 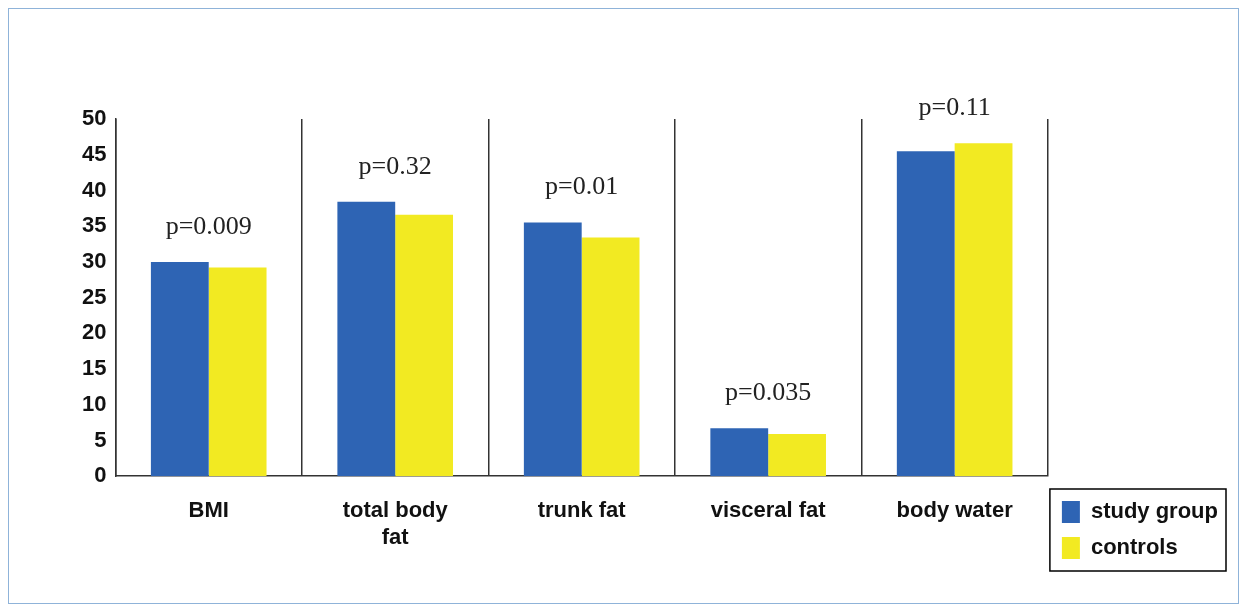 I want to click on x-tick-label: visceral fat, so click(x=768, y=510).